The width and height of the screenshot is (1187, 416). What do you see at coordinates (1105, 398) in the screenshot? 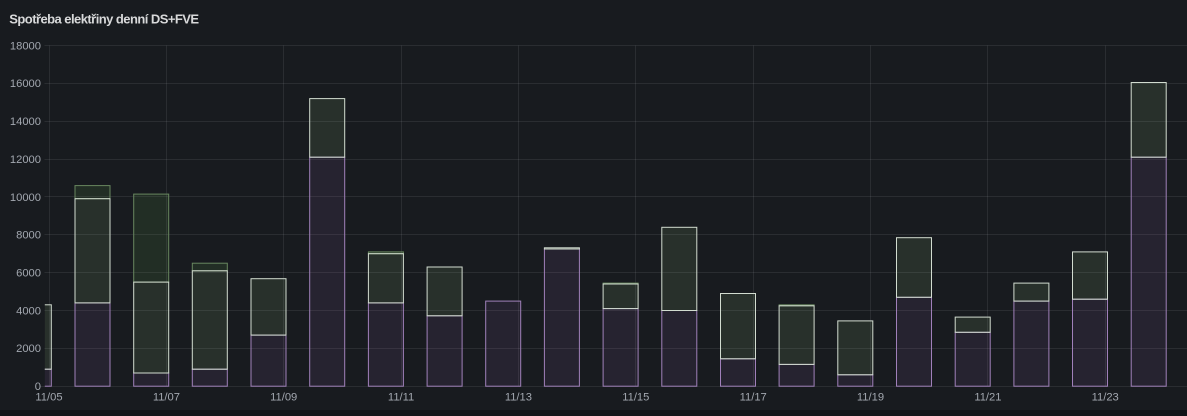
I see `svg-text: 11/23` at bounding box center [1105, 398].